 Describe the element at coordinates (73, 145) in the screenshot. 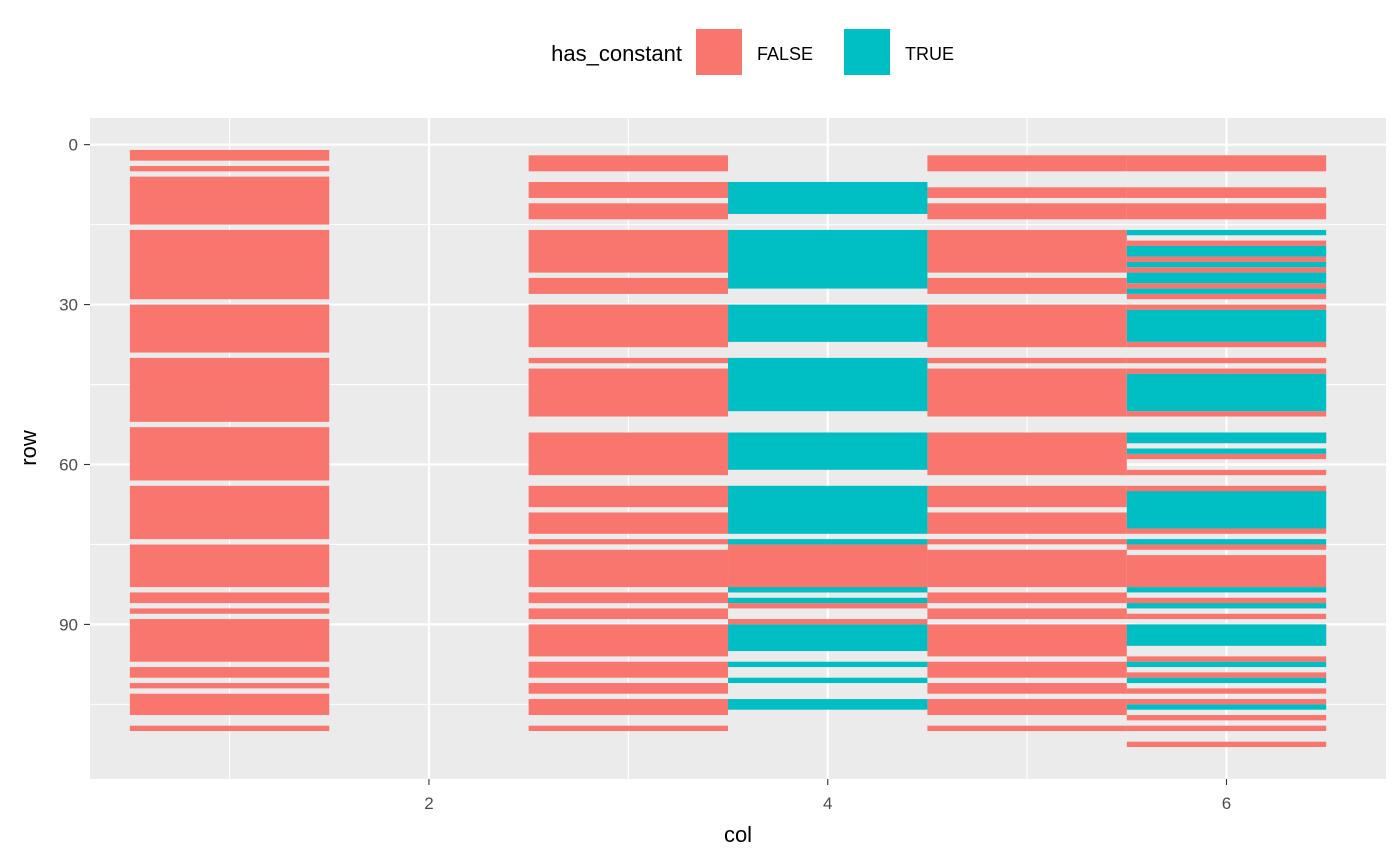

I see `y-tick-label: 0` at that location.